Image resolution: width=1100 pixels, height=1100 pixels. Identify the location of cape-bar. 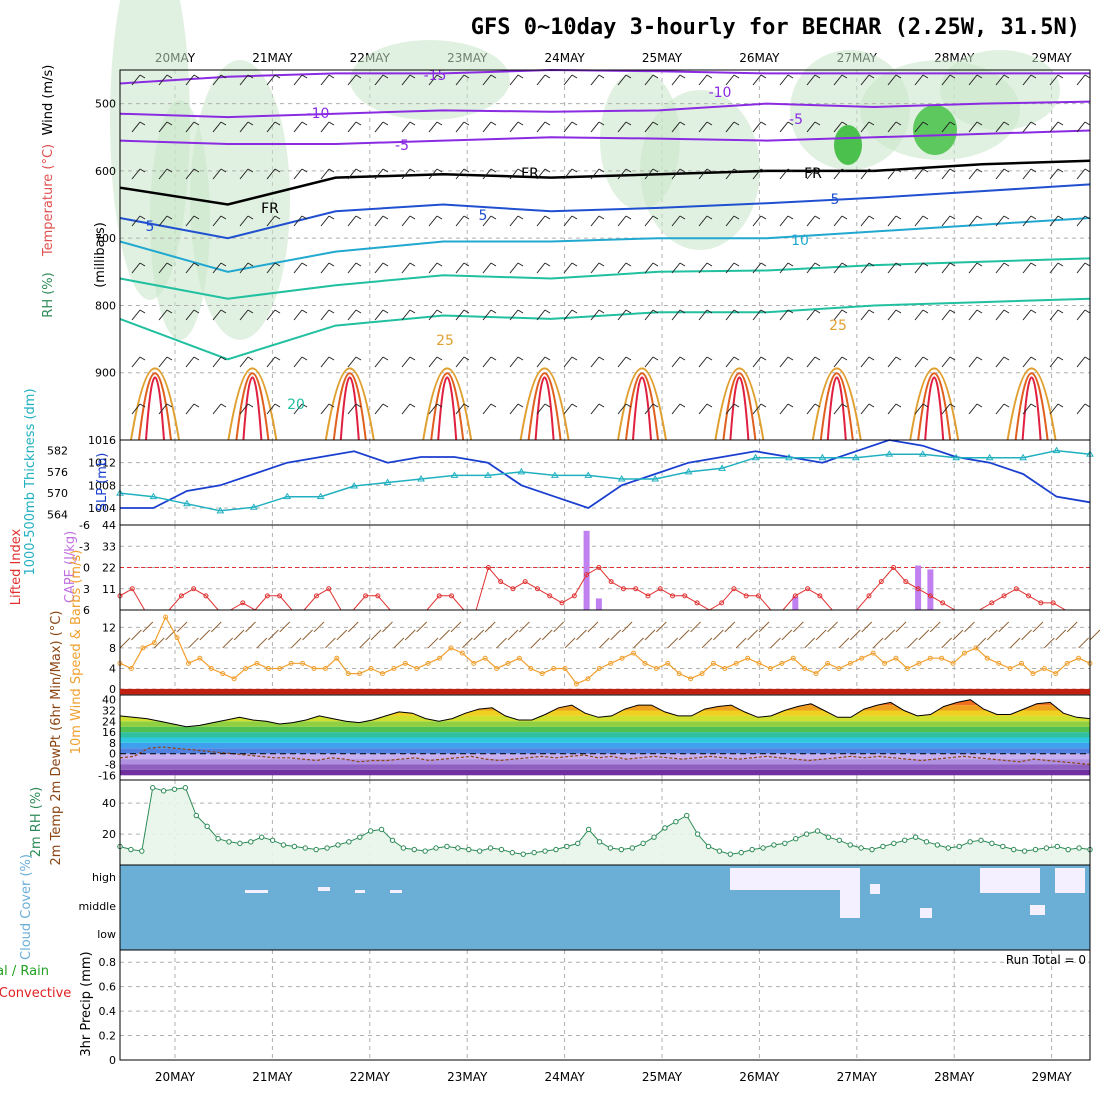
(918, 587).